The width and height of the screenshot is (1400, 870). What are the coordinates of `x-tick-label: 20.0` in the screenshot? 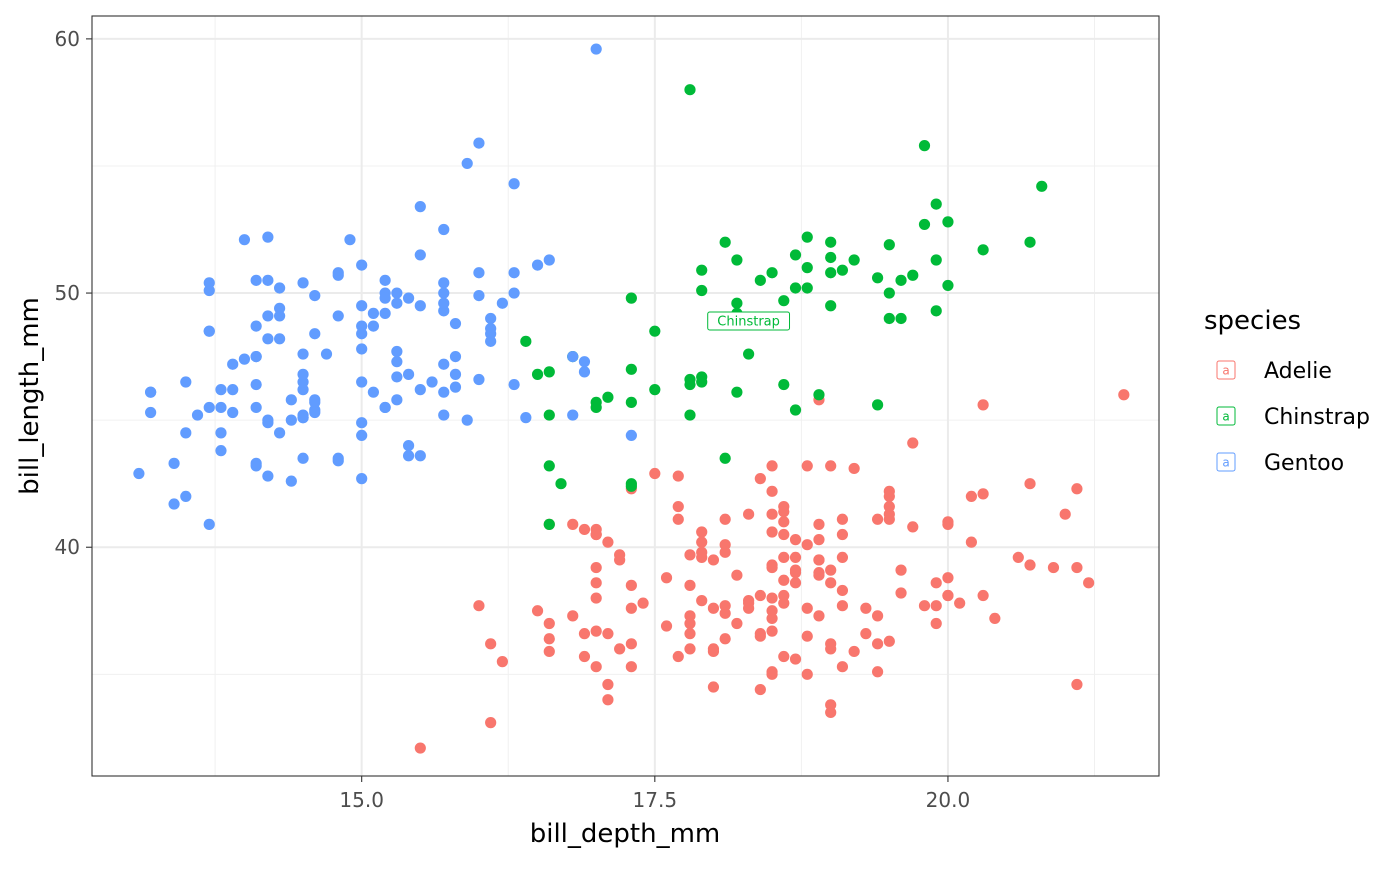 It's located at (948, 800).